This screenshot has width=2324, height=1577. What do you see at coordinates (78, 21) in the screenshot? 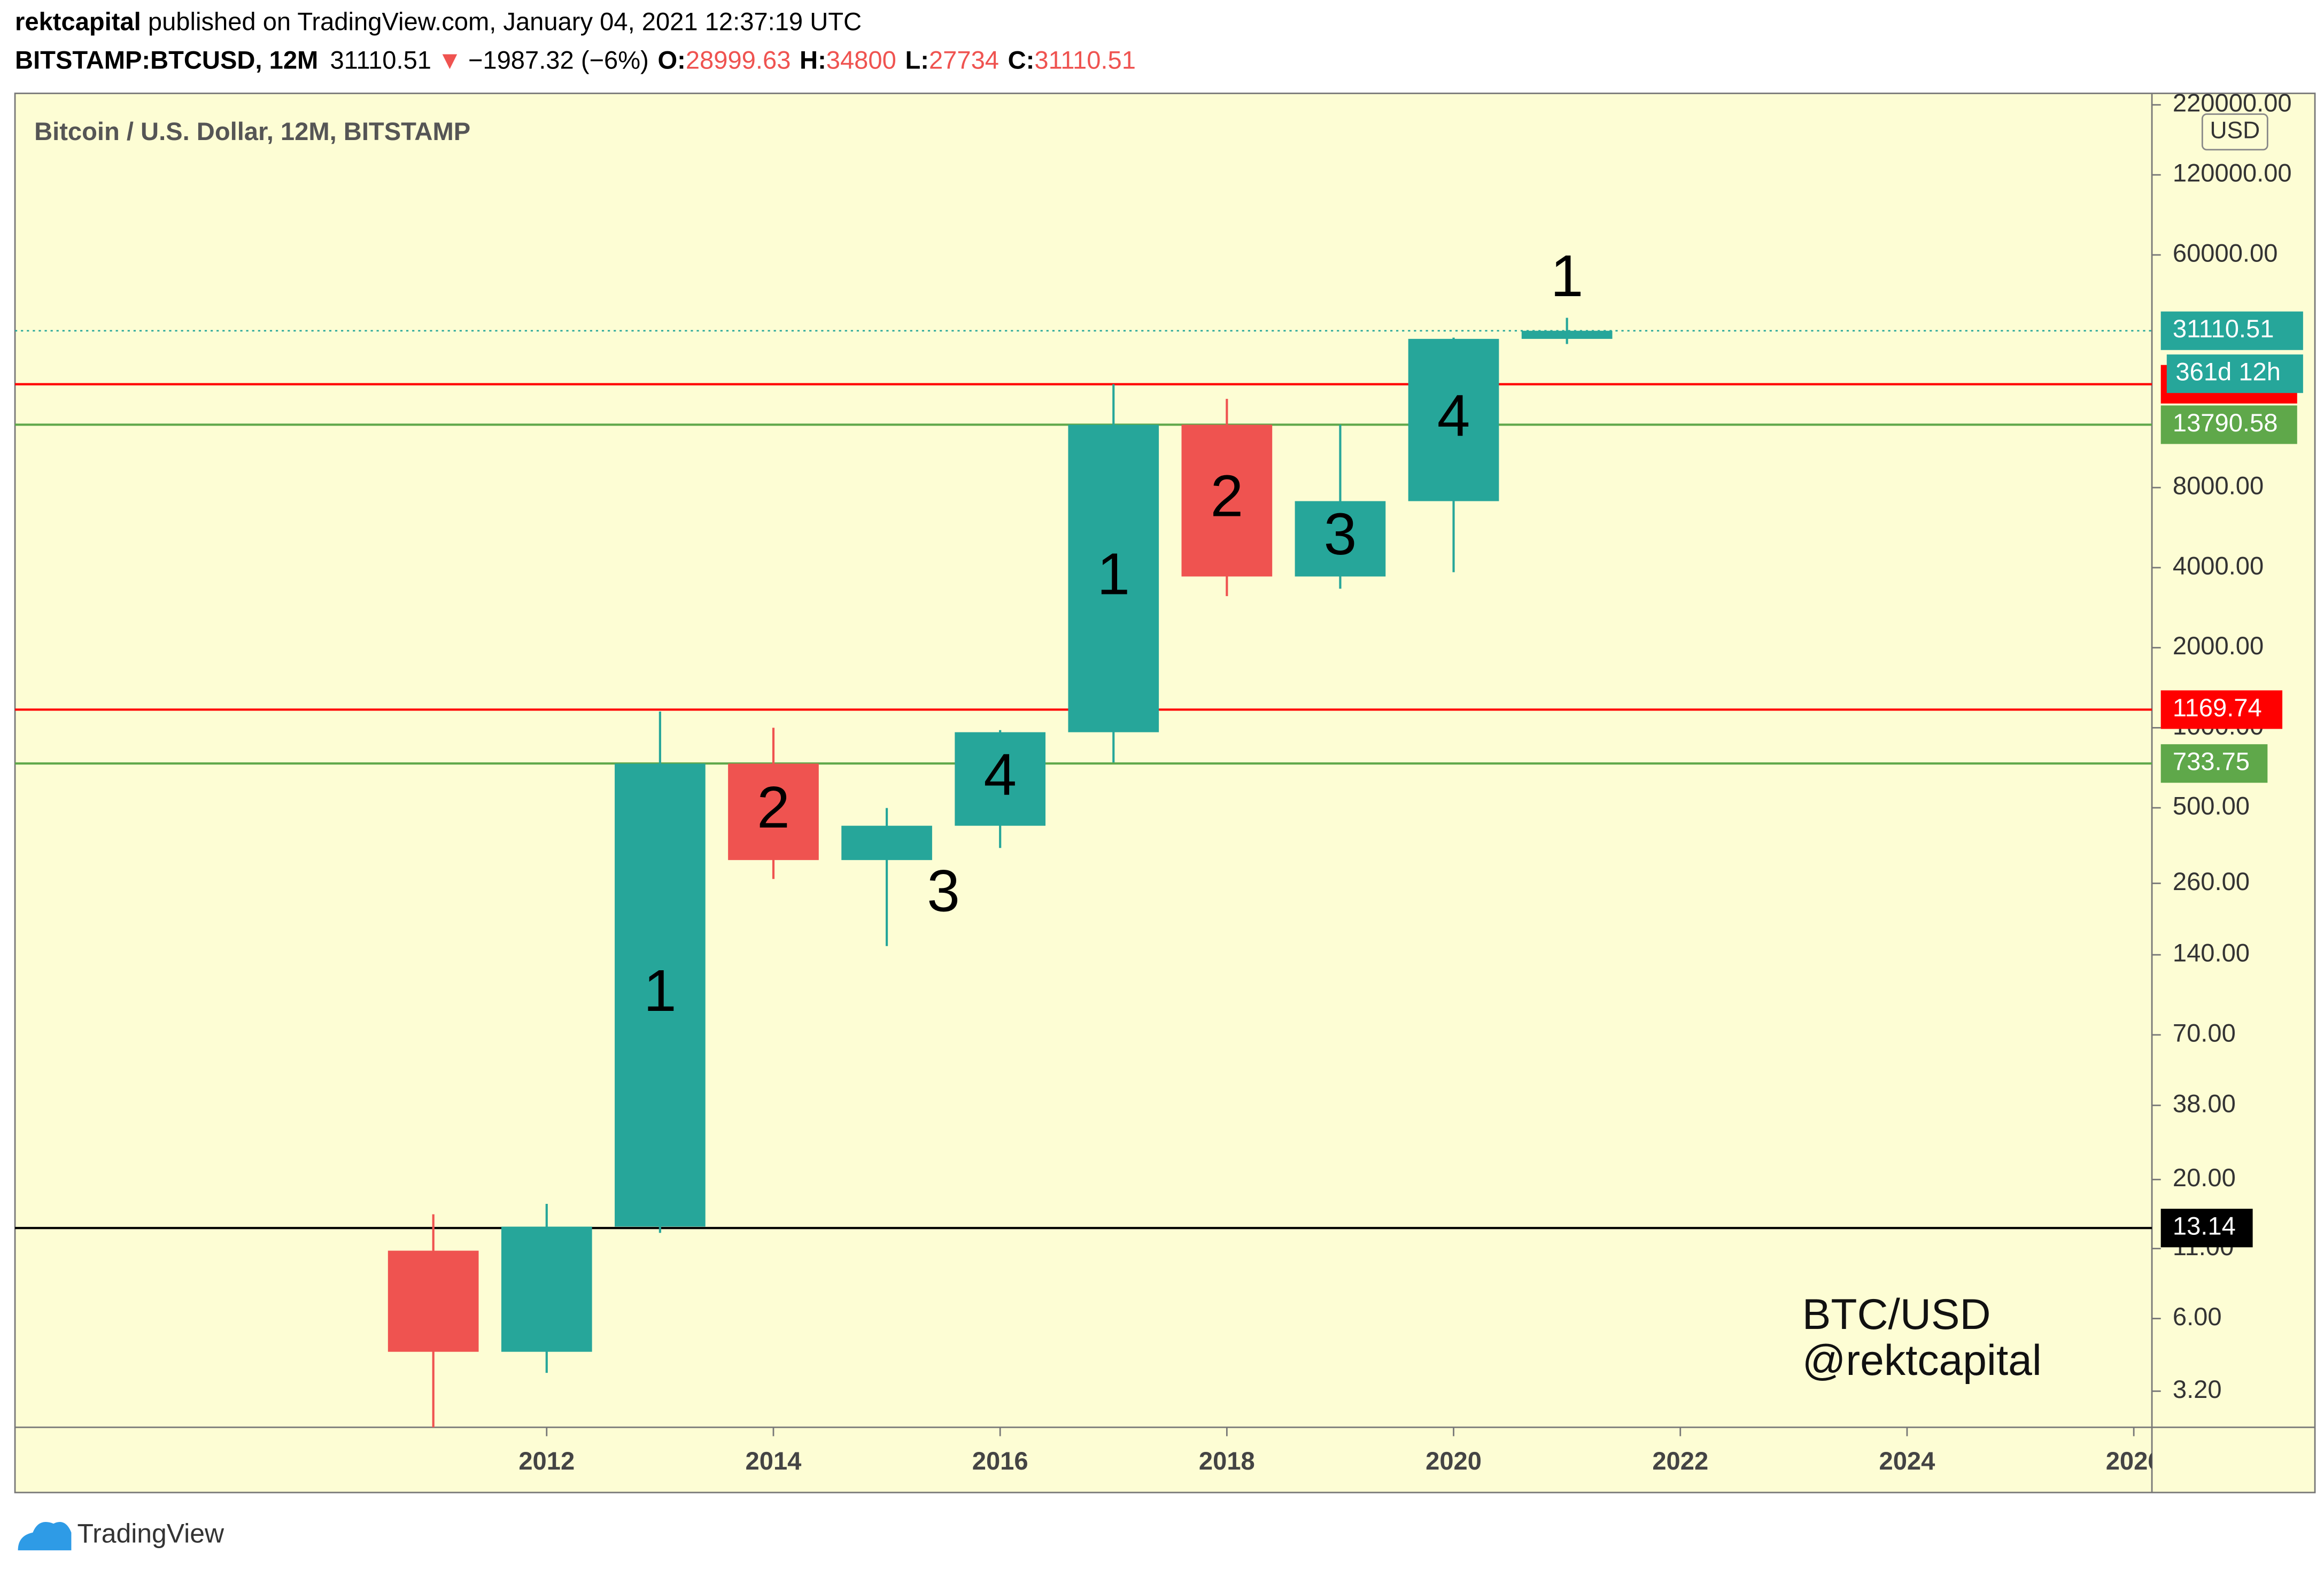
I see `author: rektcapital` at bounding box center [78, 21].